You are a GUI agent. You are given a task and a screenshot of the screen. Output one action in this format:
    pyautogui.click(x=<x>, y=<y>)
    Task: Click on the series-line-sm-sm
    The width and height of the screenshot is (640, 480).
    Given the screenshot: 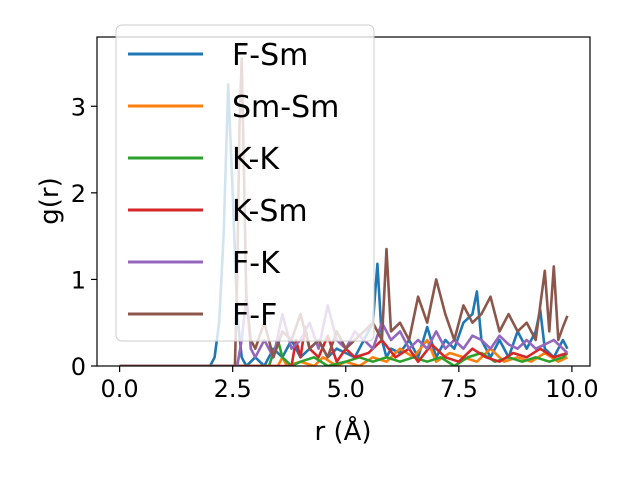 What is the action you would take?
    pyautogui.click(x=343, y=352)
    